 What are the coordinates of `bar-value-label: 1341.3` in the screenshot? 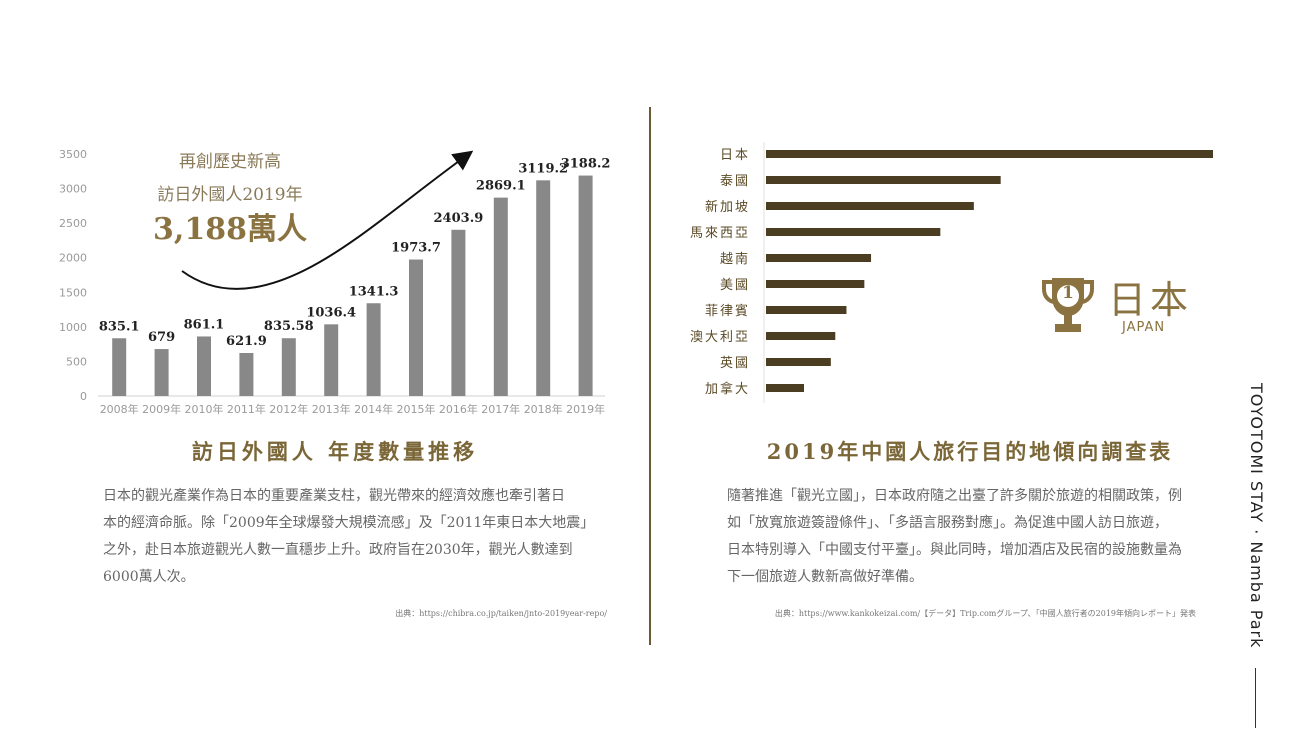 It's located at (374, 291).